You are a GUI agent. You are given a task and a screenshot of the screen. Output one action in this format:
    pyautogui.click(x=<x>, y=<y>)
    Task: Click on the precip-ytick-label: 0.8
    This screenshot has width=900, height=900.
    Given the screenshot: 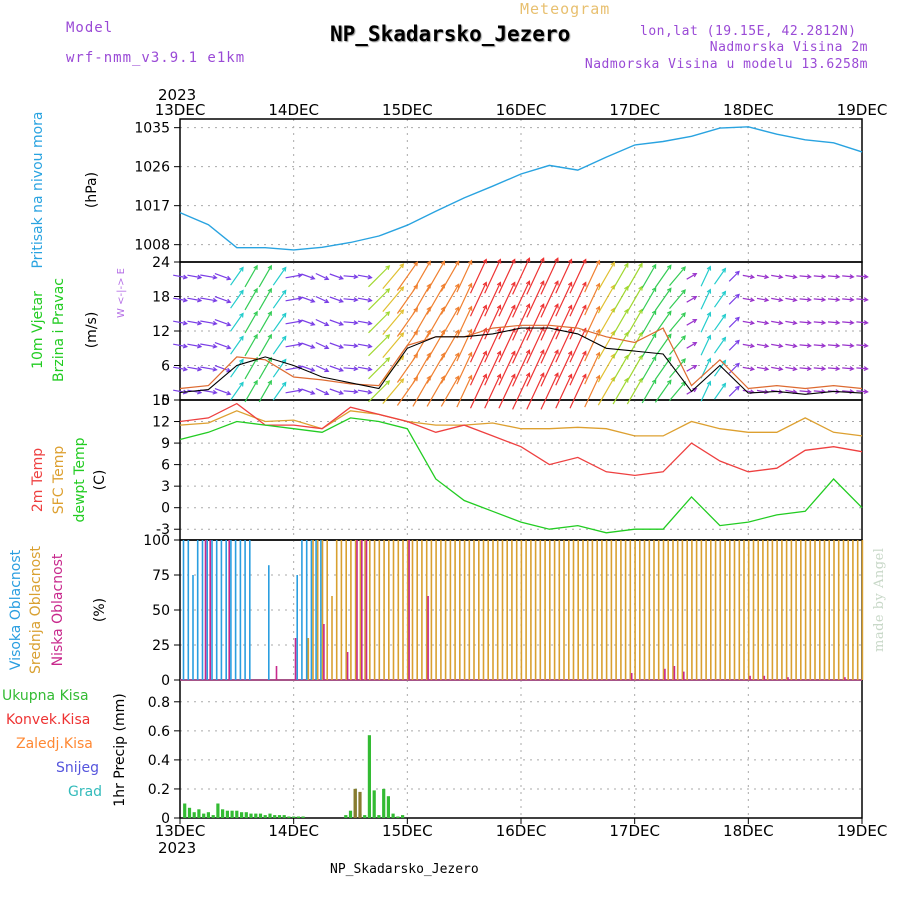 What is the action you would take?
    pyautogui.click(x=159, y=703)
    